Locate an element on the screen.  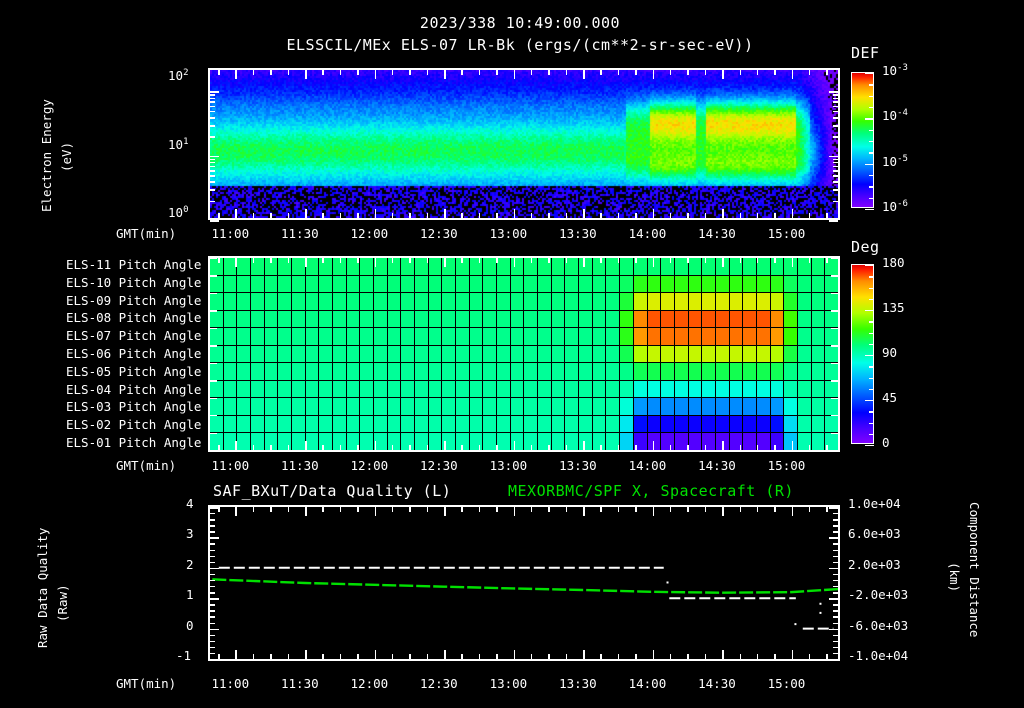
panel1-ytick-2: 102 is located at coordinates (178, 76).